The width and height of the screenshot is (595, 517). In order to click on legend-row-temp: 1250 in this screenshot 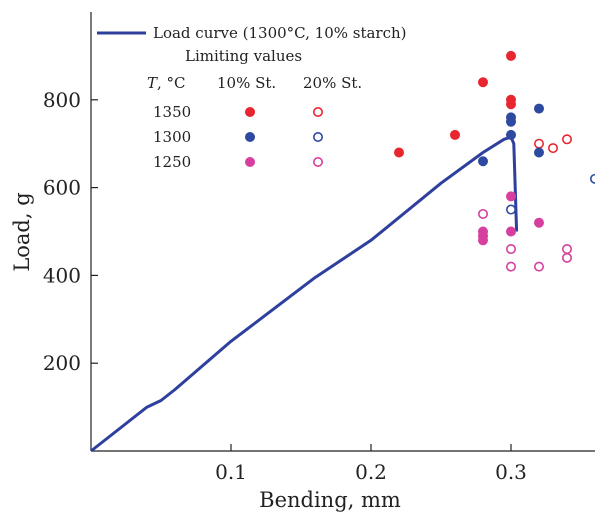, I will do `click(172, 162)`.